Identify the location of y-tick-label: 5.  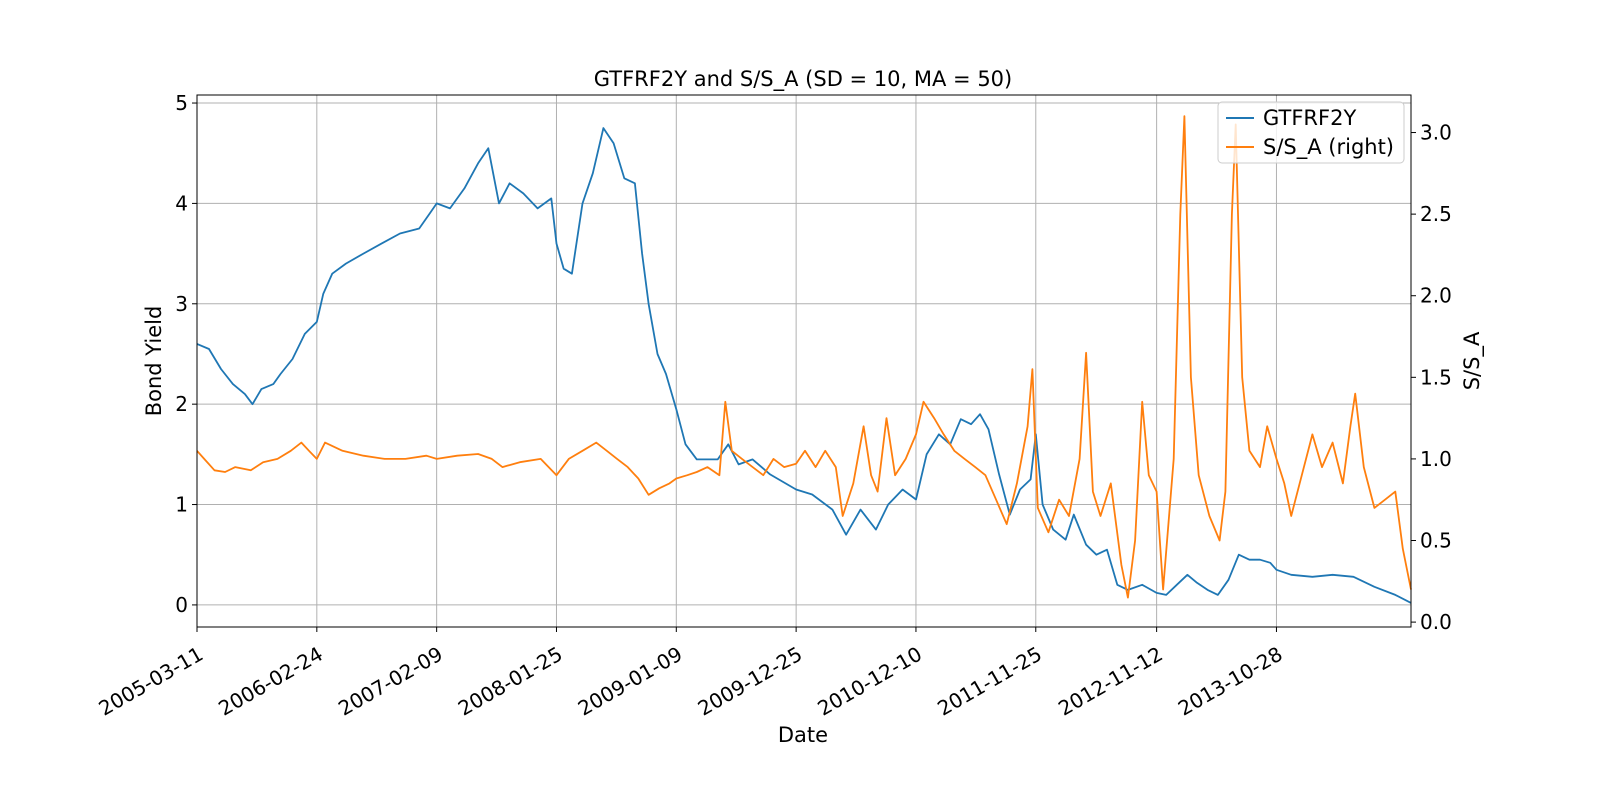
(181, 103).